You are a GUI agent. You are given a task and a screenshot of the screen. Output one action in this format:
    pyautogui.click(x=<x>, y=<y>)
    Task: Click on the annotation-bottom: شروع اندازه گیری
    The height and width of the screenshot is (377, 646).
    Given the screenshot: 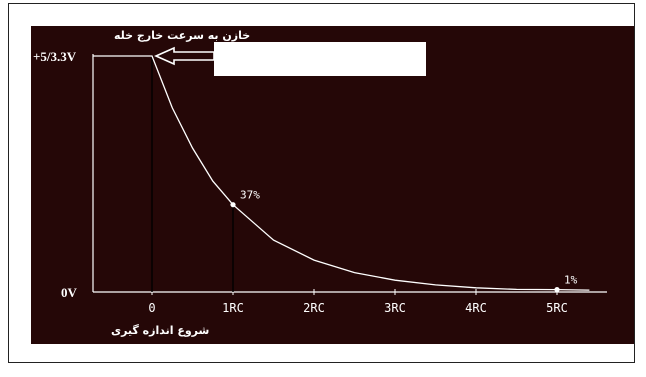 What is the action you would take?
    pyautogui.click(x=160, y=330)
    